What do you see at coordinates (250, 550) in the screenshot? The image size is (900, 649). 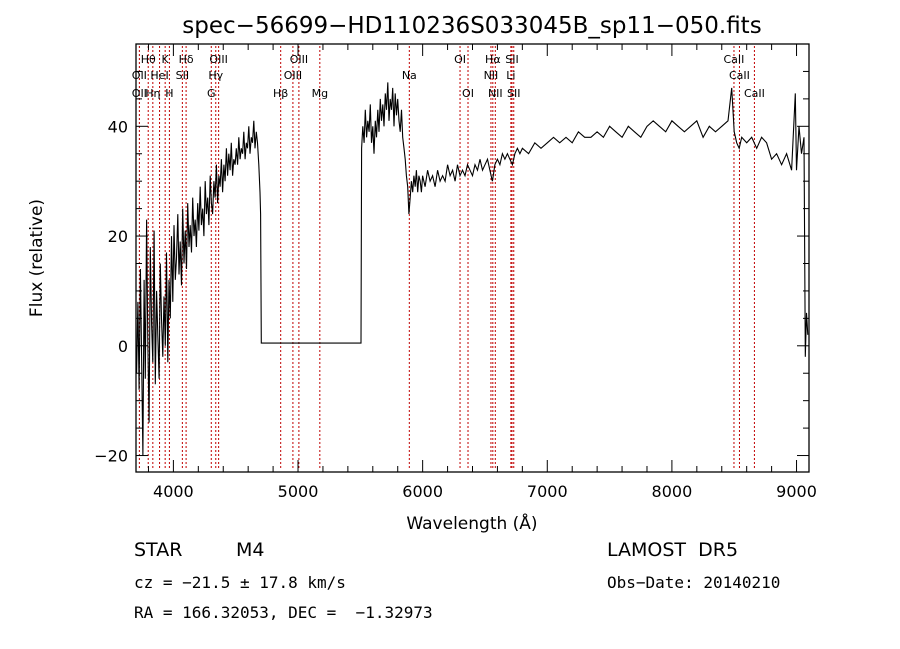 I see `subclass: M4` at bounding box center [250, 550].